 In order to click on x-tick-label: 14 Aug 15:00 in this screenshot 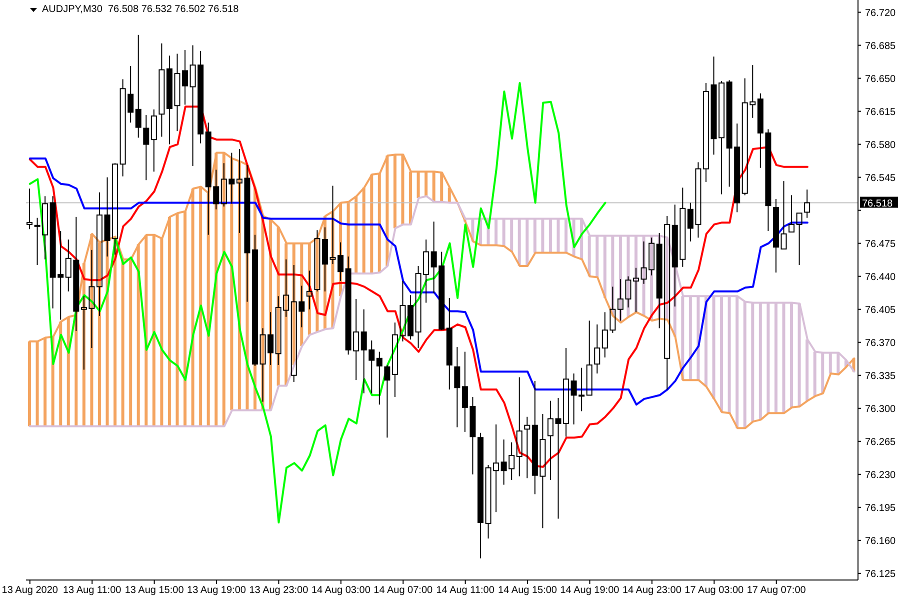, I will do `click(528, 590)`.